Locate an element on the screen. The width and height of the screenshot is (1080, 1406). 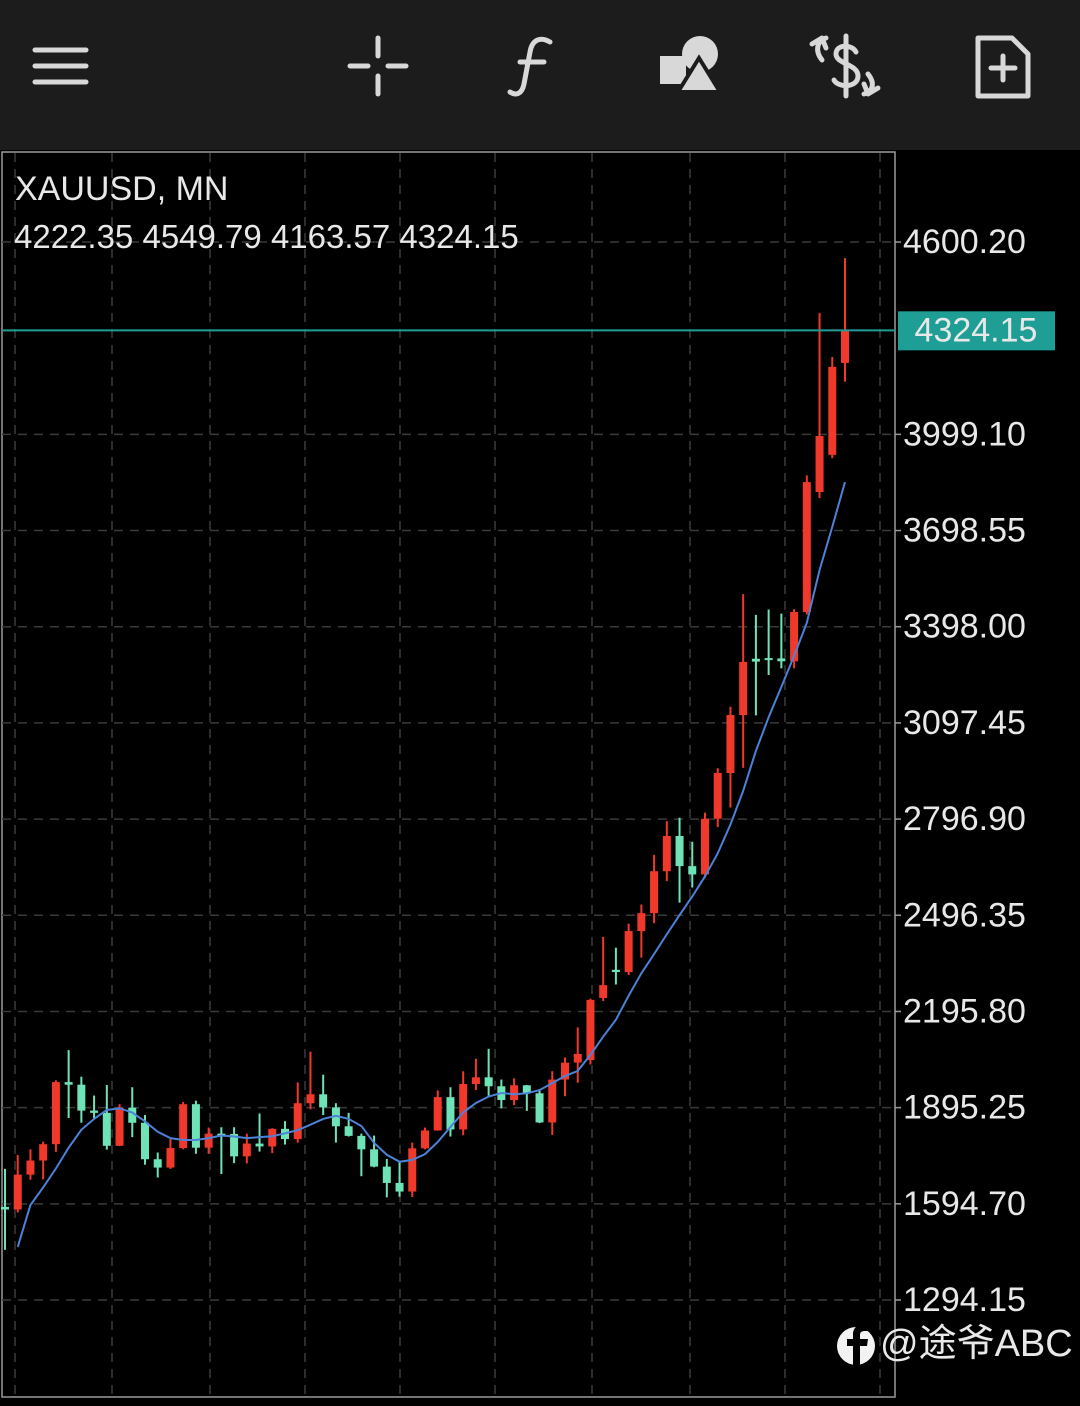
y-tick-label: 2195.80 is located at coordinates (964, 1011).